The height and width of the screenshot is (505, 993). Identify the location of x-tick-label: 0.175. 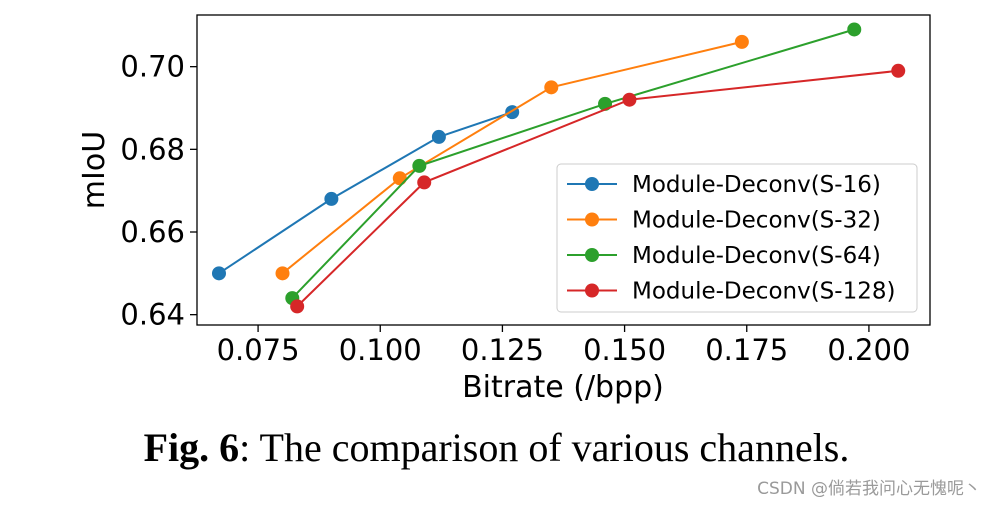
(746, 350).